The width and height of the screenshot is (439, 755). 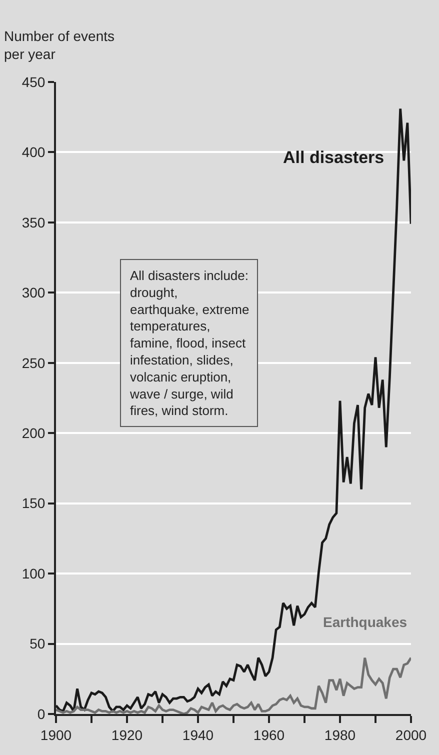 I want to click on y-tick-label: 50, so click(x=38, y=644).